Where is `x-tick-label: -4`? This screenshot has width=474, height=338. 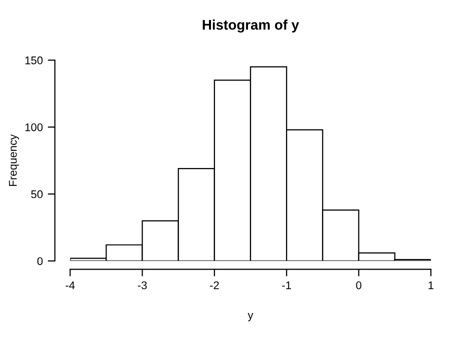
x-tick-label: -4 is located at coordinates (70, 285).